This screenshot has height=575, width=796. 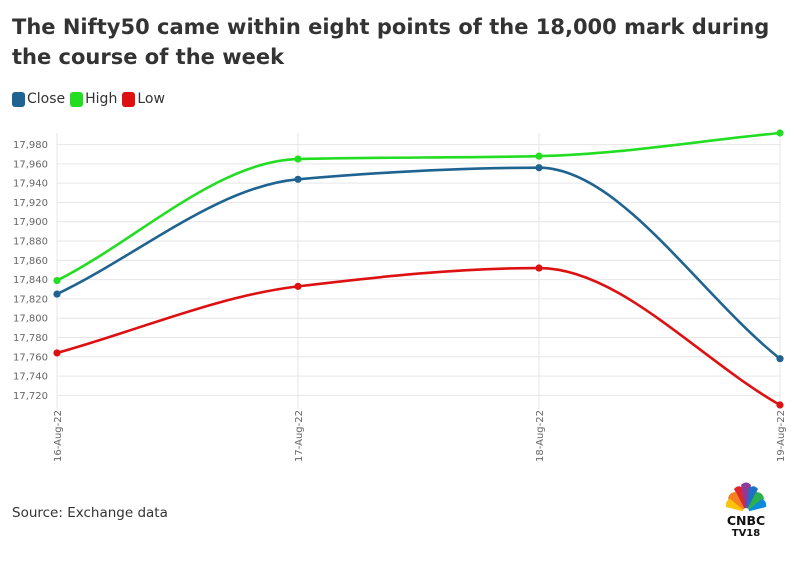 I want to click on legend-item-close: Close, so click(x=38, y=99).